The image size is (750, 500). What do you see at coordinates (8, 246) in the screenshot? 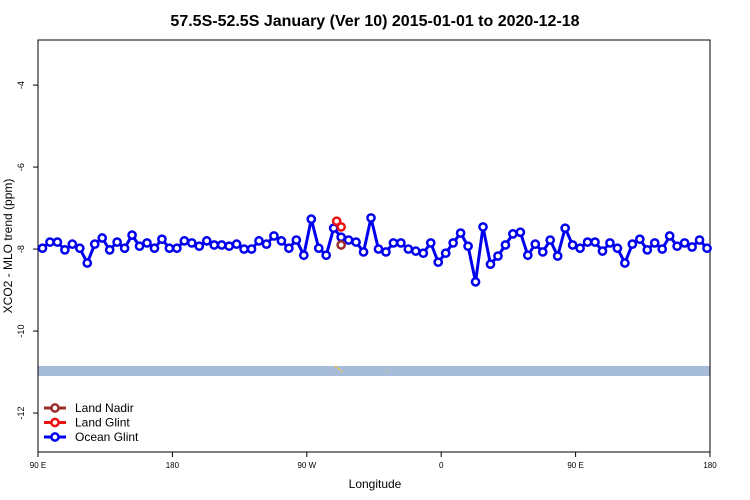
I see `y-axis-label: XCO2 - MLO trend (ppm)` at bounding box center [8, 246].